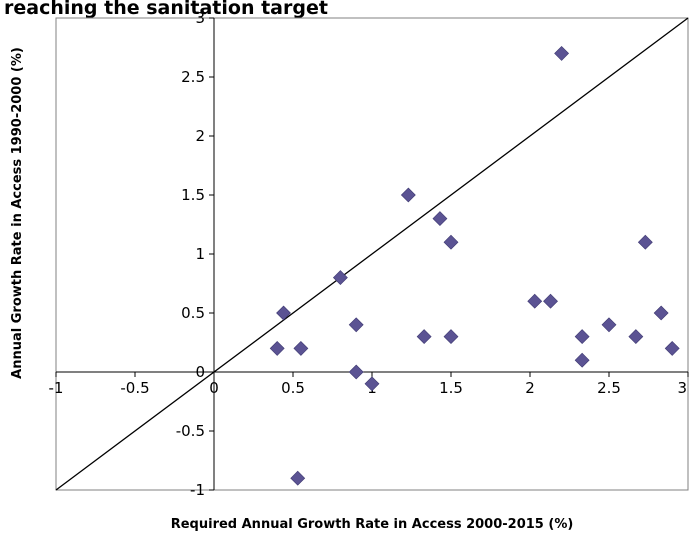 The width and height of the screenshot is (690, 533). What do you see at coordinates (682, 388) in the screenshot?
I see `x-tick-label: 3` at bounding box center [682, 388].